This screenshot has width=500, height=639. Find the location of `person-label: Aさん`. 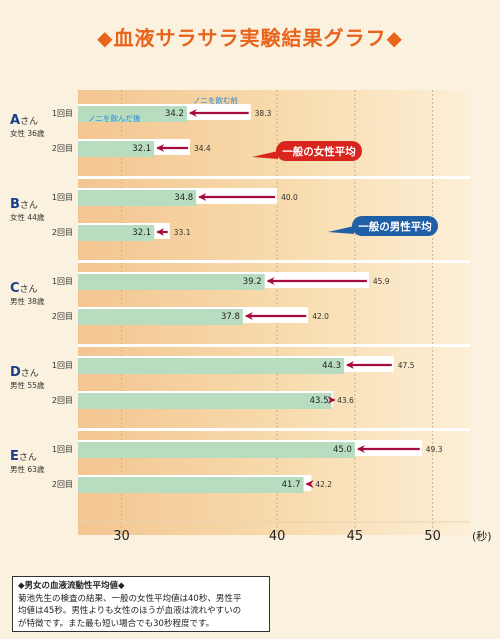

person-label: Aさん is located at coordinates (24, 120).